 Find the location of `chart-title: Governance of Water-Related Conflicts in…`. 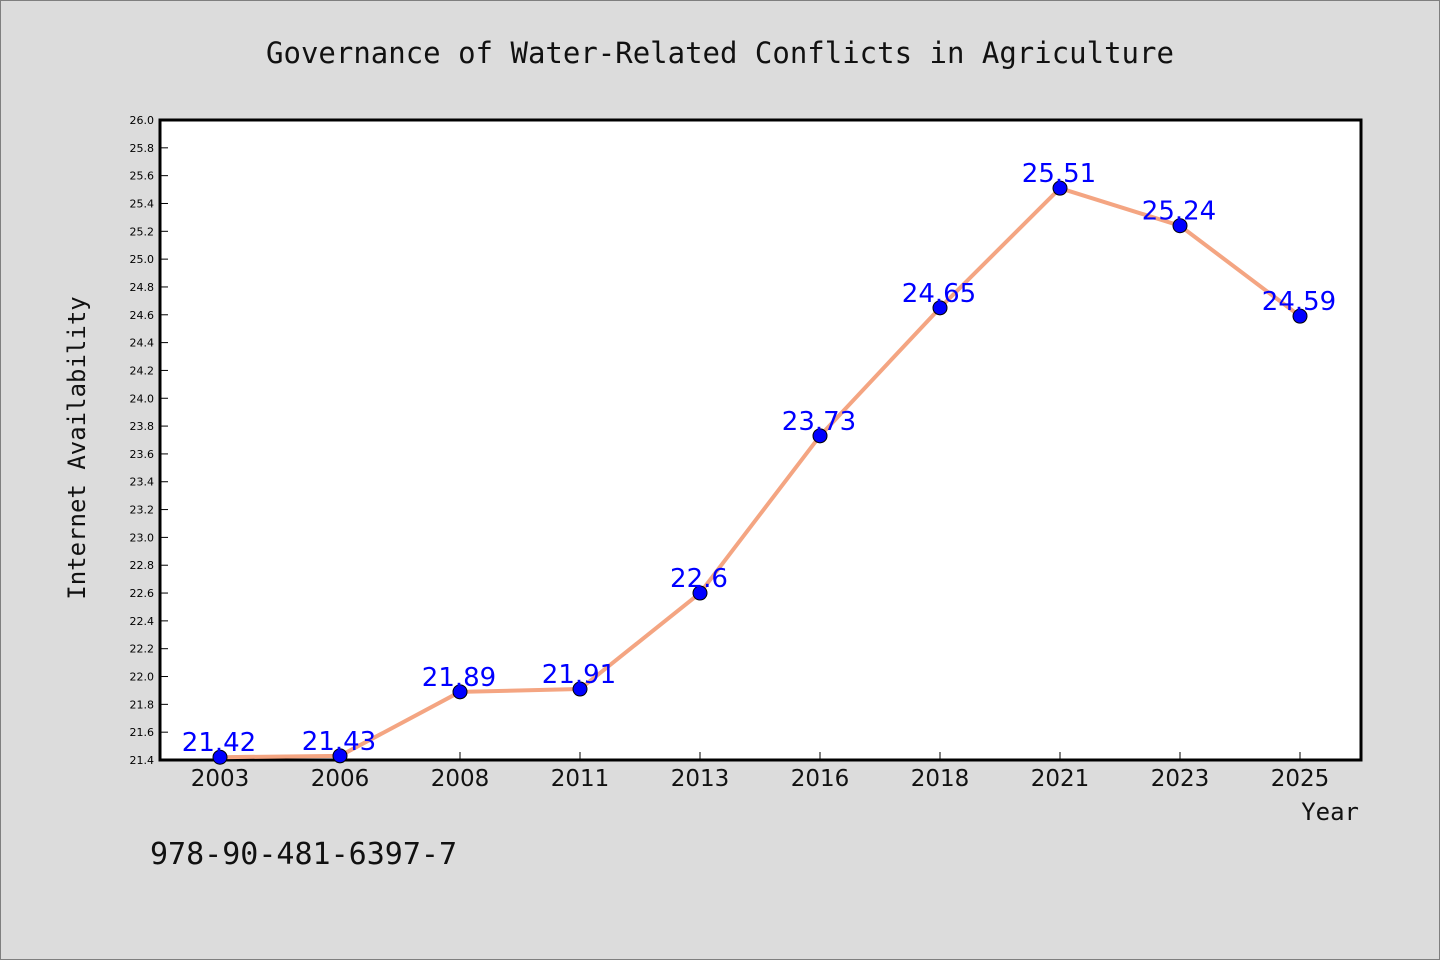

chart-title: Governance of Water-Related Conflicts in… is located at coordinates (720, 53).